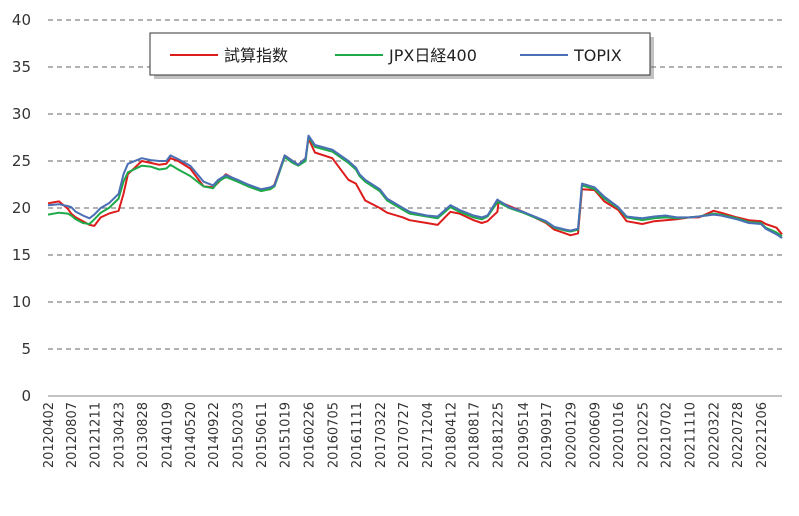  I want to click on x-tick-label: 20201016, so click(619, 435).